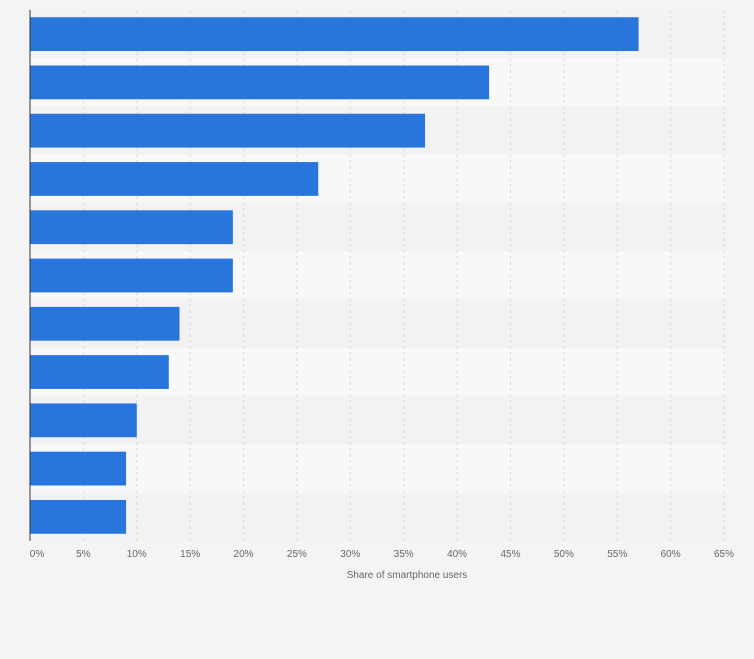 This screenshot has height=659, width=754. Describe the element at coordinates (350, 554) in the screenshot. I see `x-tick-label-30%: 30%` at that location.